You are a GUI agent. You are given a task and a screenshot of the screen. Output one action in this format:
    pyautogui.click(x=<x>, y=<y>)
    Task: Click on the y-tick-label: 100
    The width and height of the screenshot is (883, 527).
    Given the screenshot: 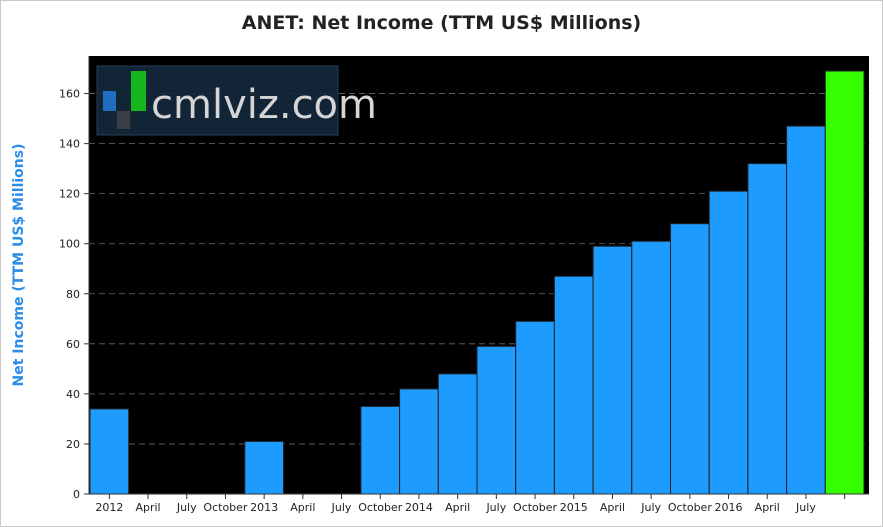 What is the action you would take?
    pyautogui.click(x=69, y=244)
    